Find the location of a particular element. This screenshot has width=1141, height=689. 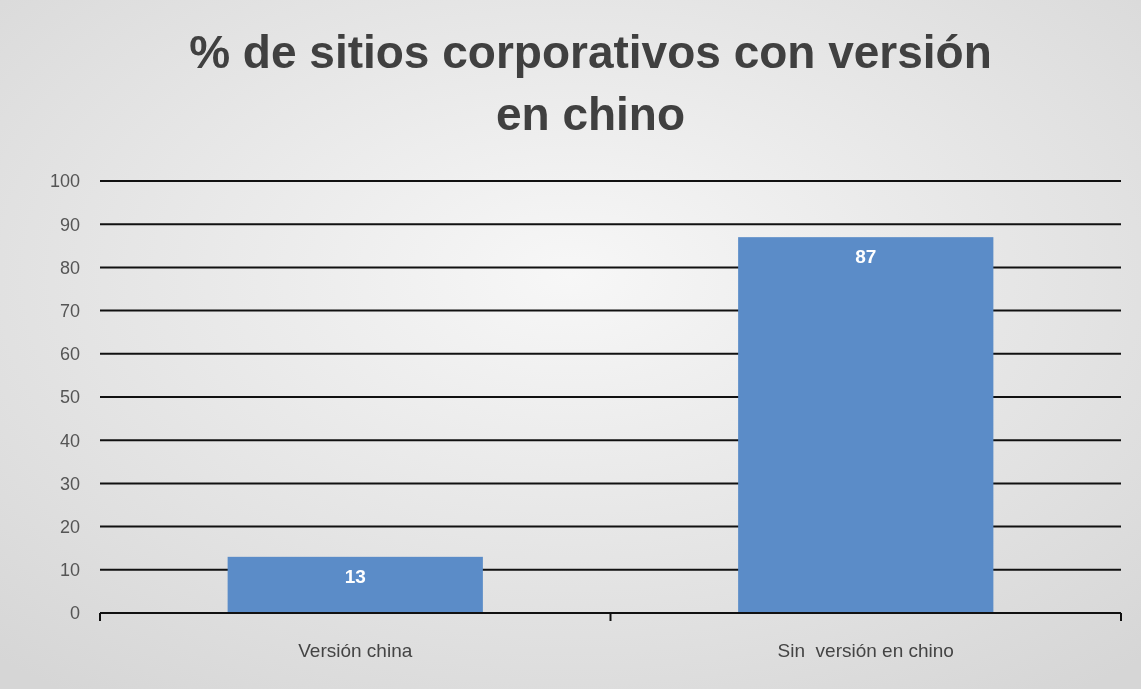

y-tick-label: 100 is located at coordinates (64, 181).